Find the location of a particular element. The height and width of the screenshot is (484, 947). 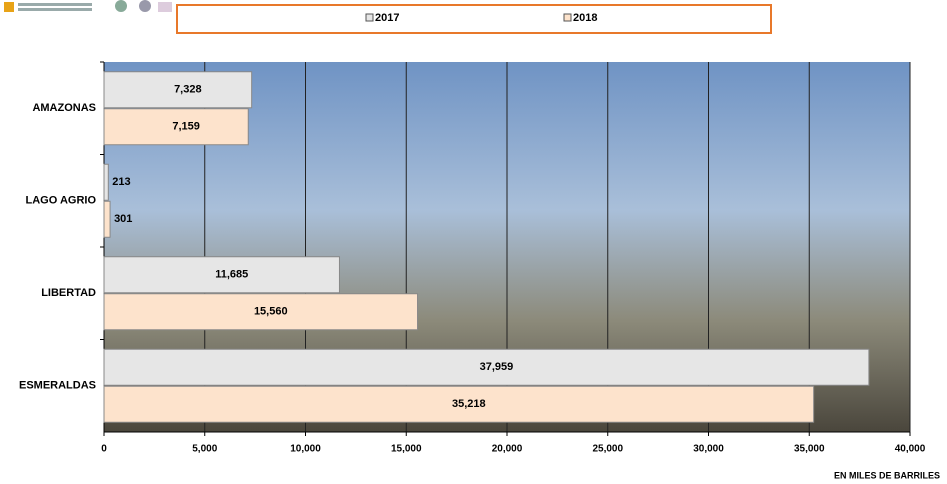

x-tick-label: 25,000 is located at coordinates (607, 449).